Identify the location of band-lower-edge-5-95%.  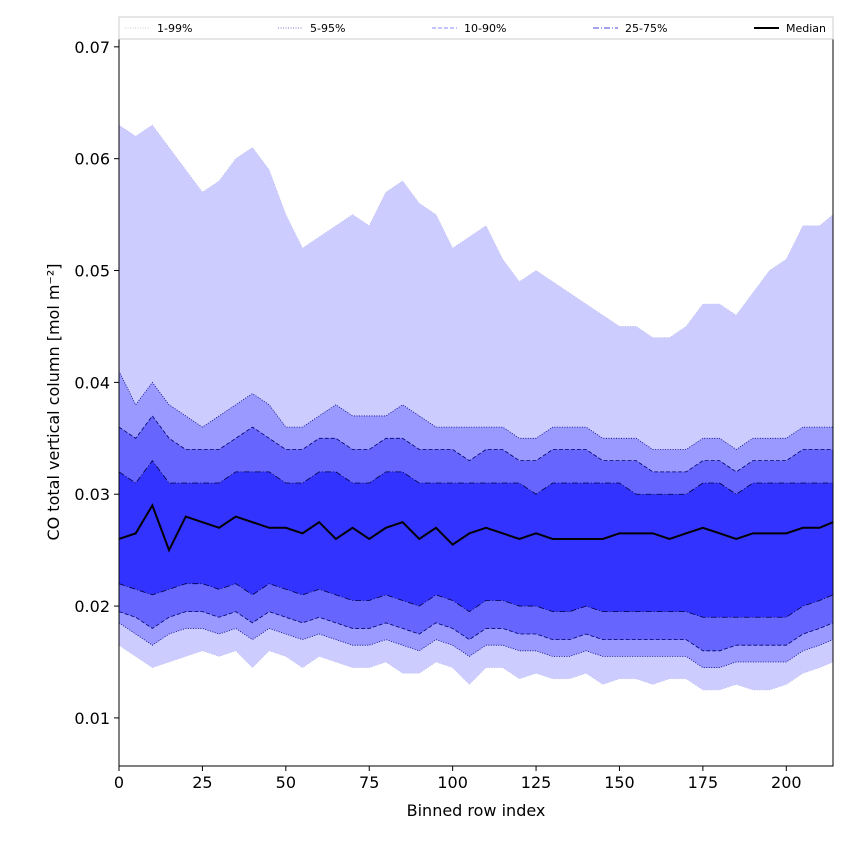
(476, 645).